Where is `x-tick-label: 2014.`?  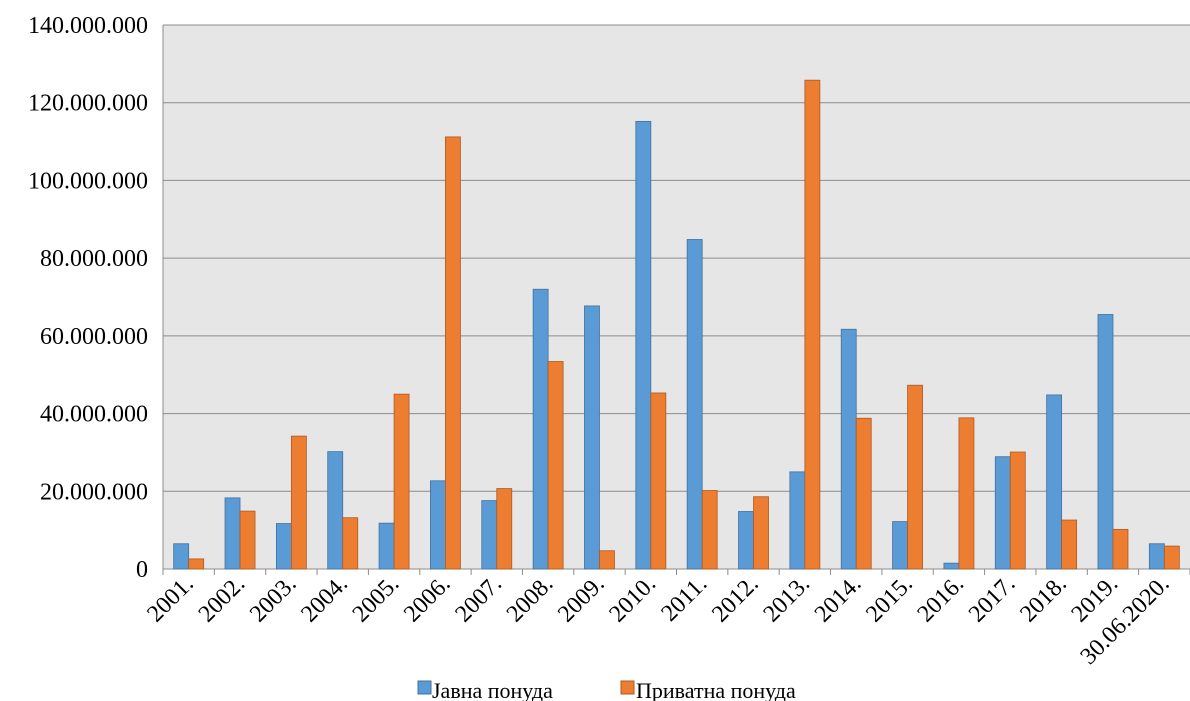 x-tick-label: 2014. is located at coordinates (838, 599).